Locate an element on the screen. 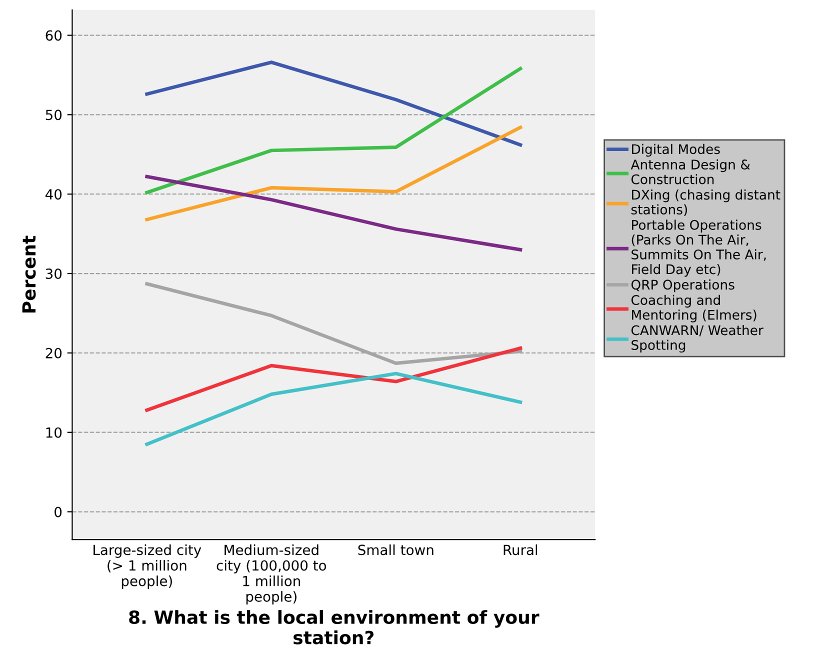 The width and height of the screenshot is (830, 658). y-tick-label: 10 is located at coordinates (54, 432).